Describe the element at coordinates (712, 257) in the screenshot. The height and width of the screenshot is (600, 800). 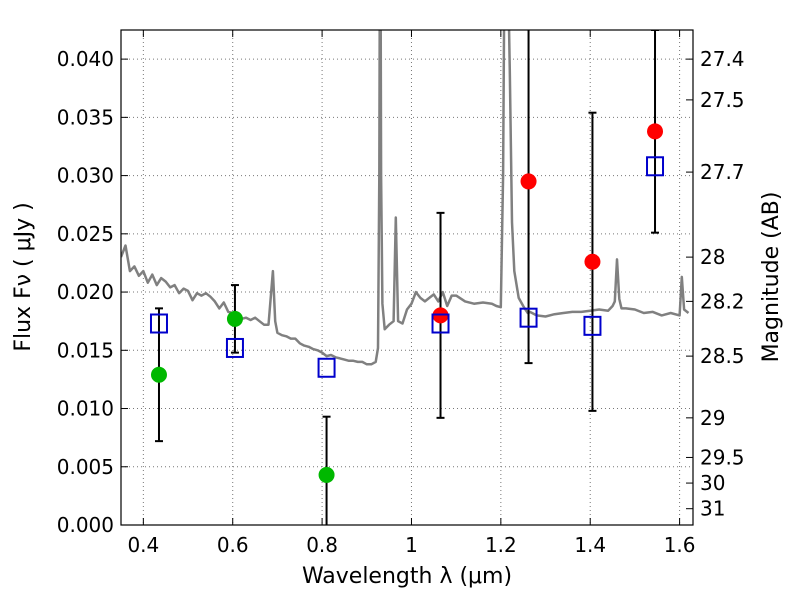
I see `mag-tick-label: 28` at that location.